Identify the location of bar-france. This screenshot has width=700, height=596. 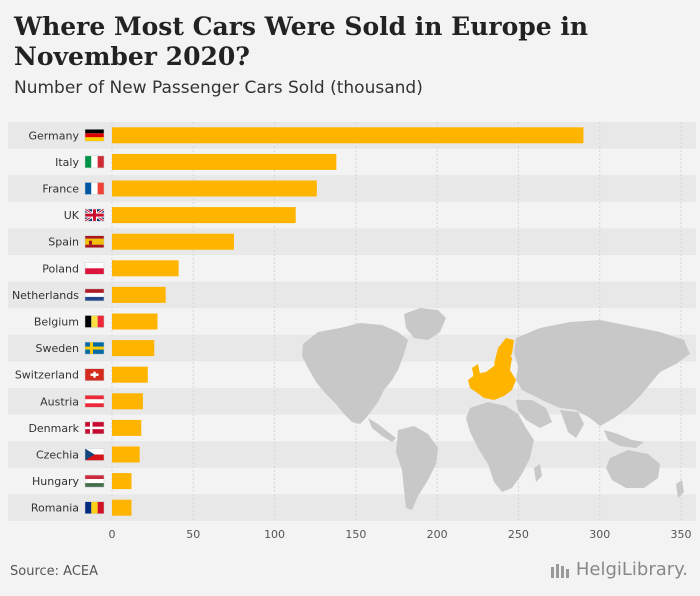
(214, 188).